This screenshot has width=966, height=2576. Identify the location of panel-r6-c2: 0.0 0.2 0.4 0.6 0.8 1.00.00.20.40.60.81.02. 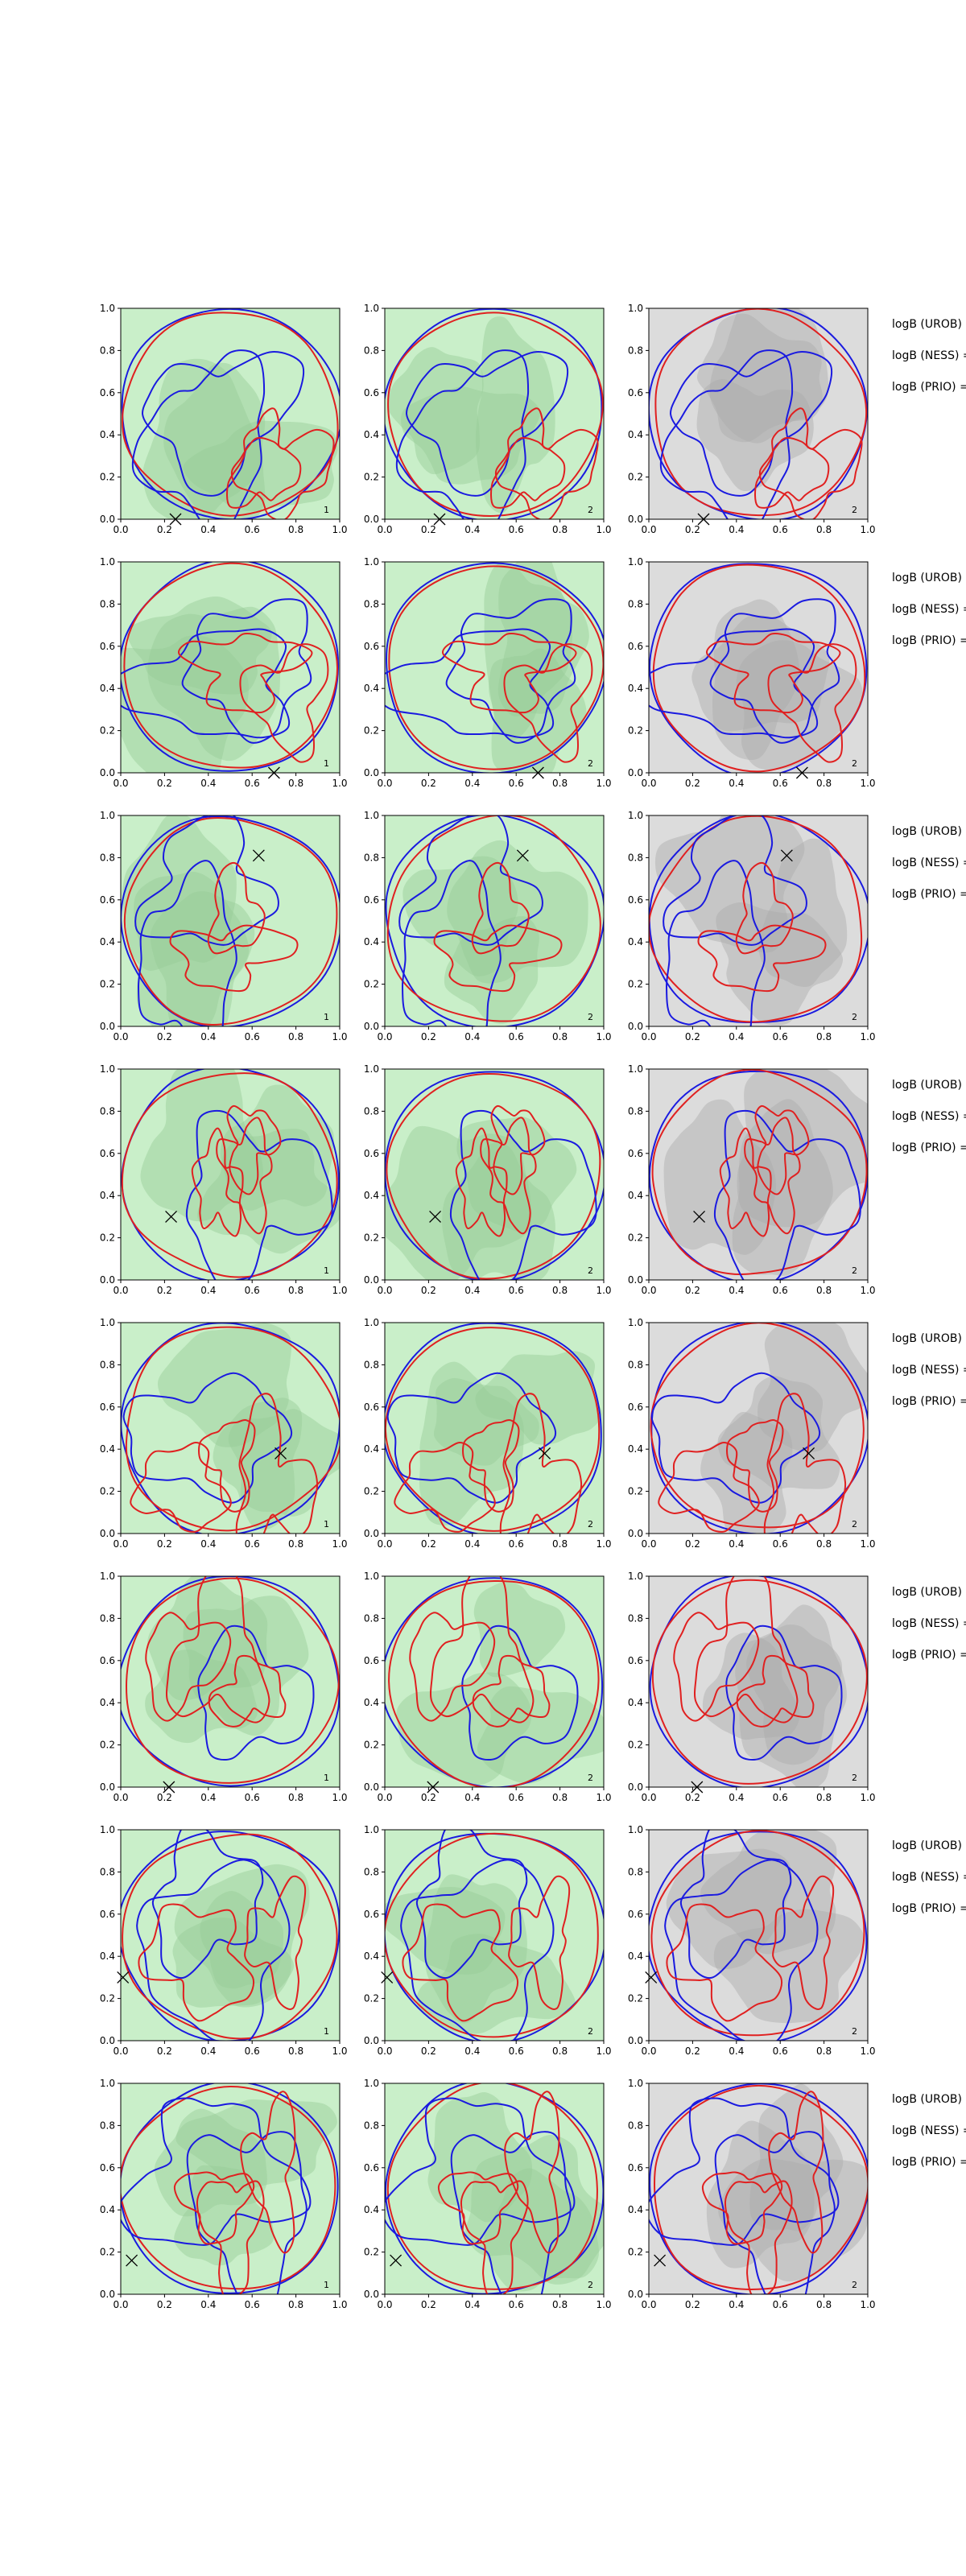
(488, 1687).